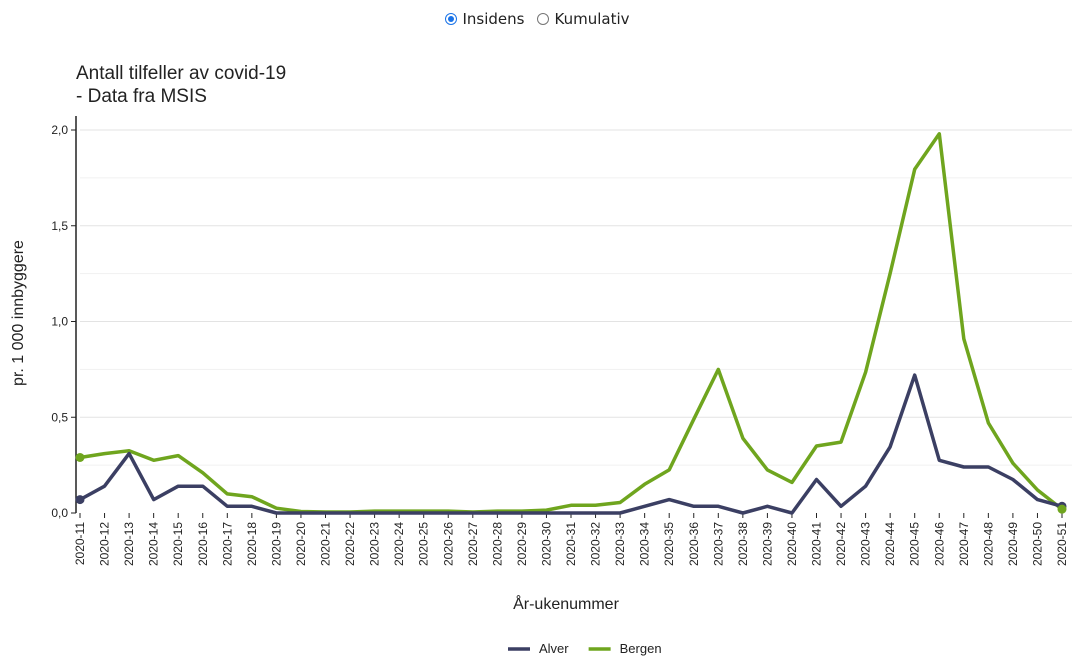 The width and height of the screenshot is (1074, 659). I want to click on x-tick-label: 2020-35, so click(669, 544).